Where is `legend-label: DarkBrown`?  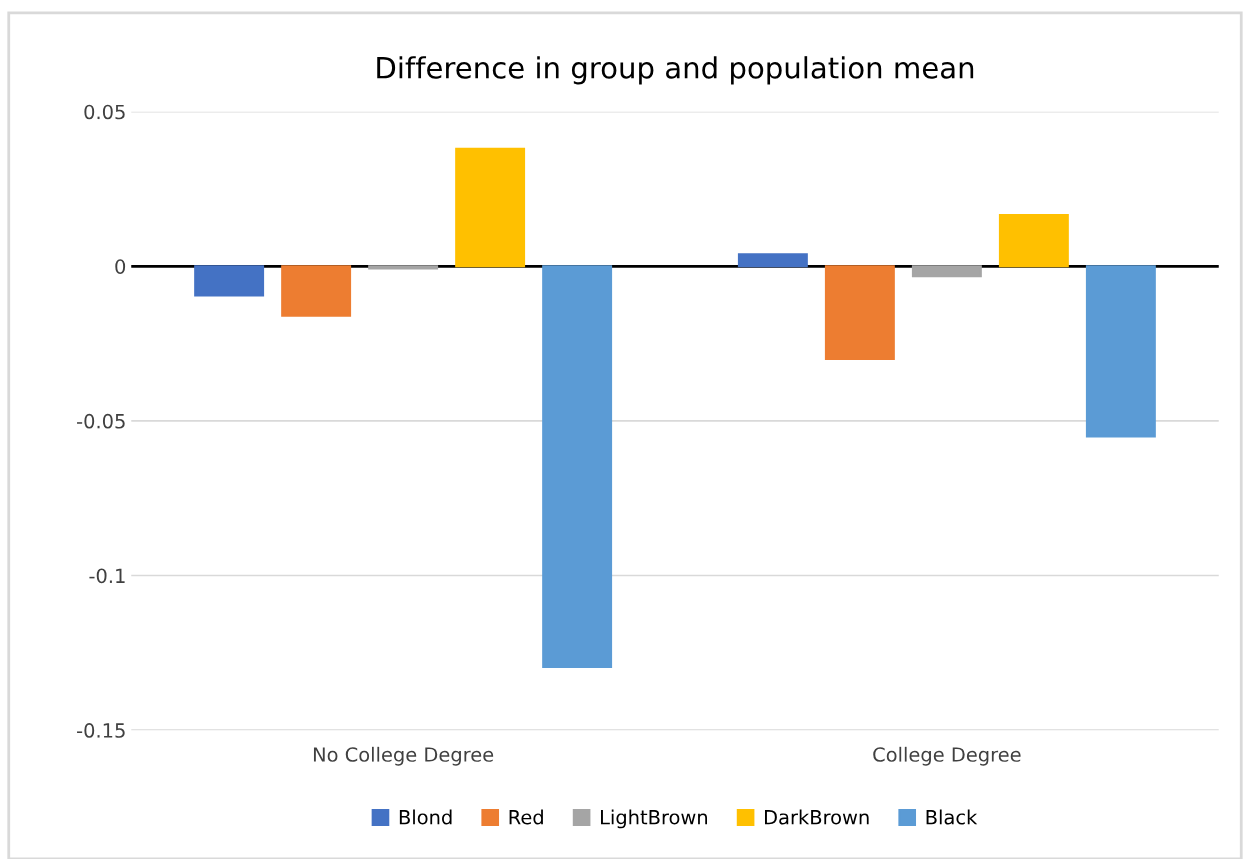
legend-label: DarkBrown is located at coordinates (817, 817).